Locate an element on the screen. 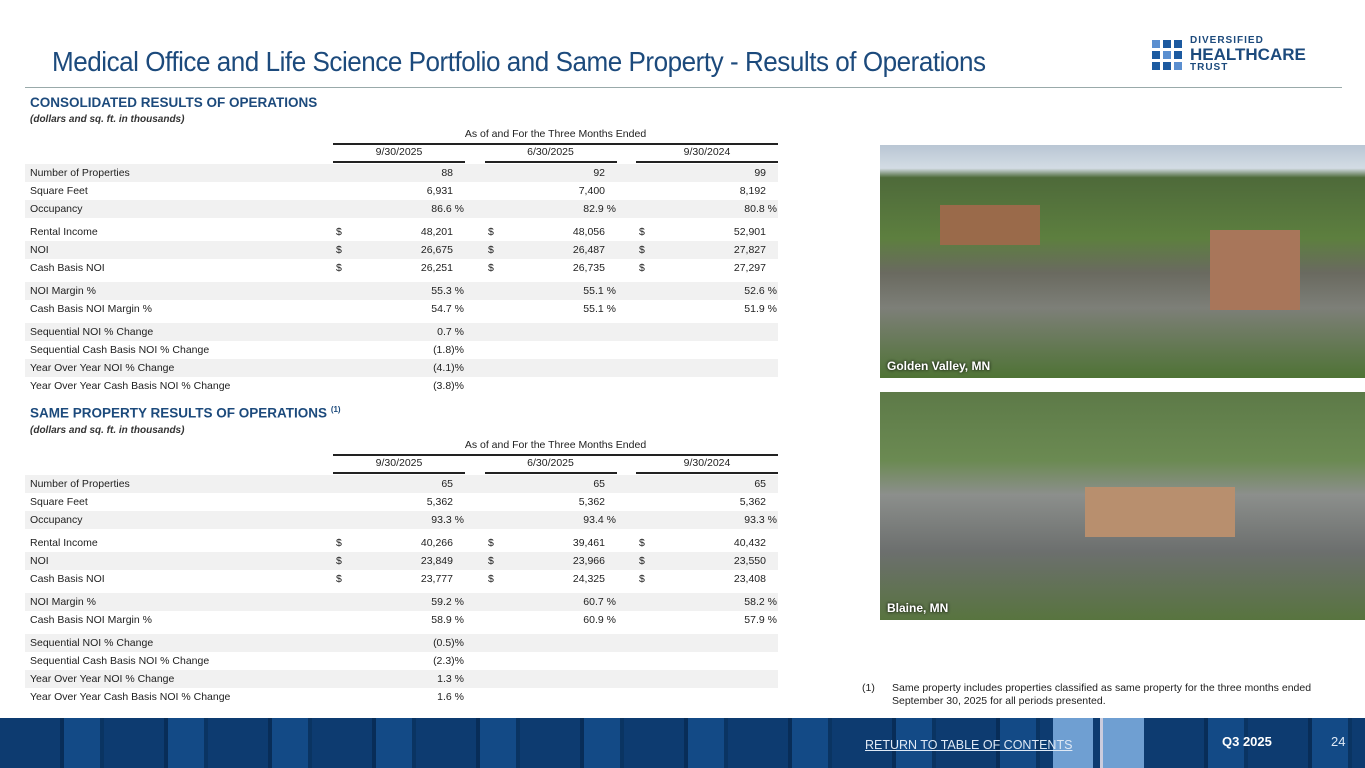 This screenshot has width=1365, height=768. cell-value: 60.9 % is located at coordinates (599, 619).